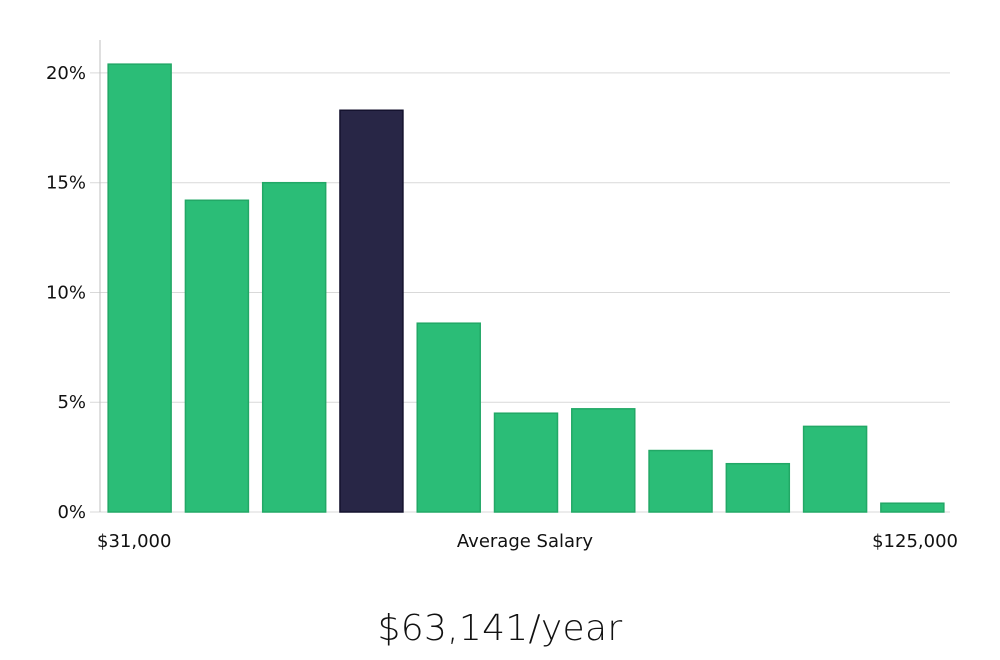 This screenshot has height=660, width=1000. What do you see at coordinates (66, 183) in the screenshot?
I see `y-tick-label: 15%` at bounding box center [66, 183].